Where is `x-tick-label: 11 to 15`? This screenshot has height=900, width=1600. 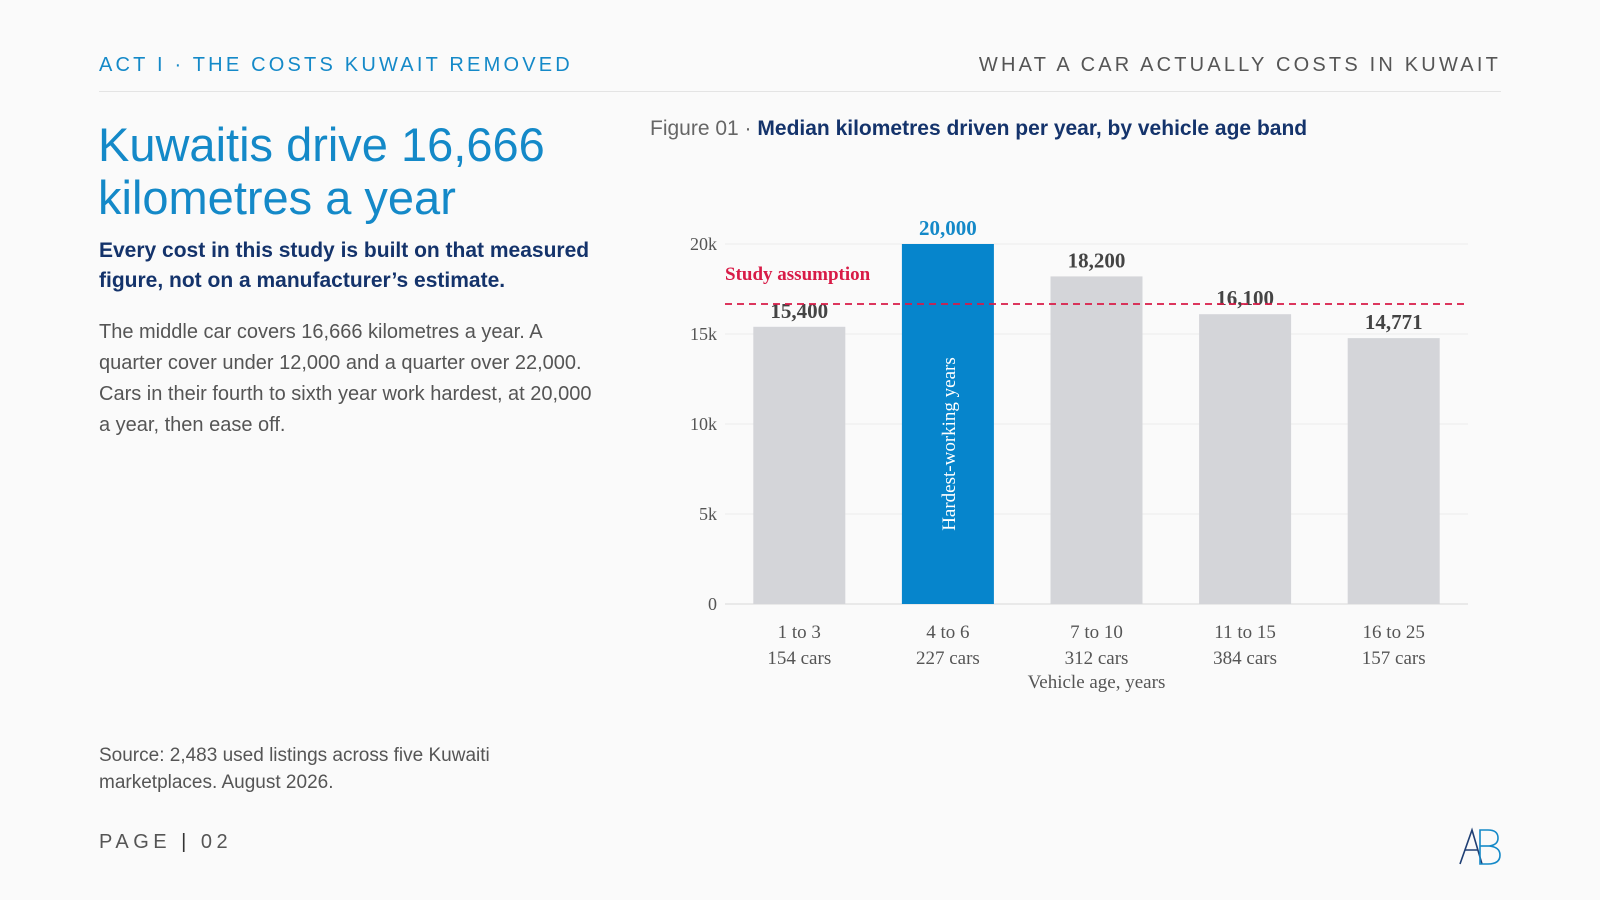 x-tick-label: 11 to 15 is located at coordinates (1245, 632).